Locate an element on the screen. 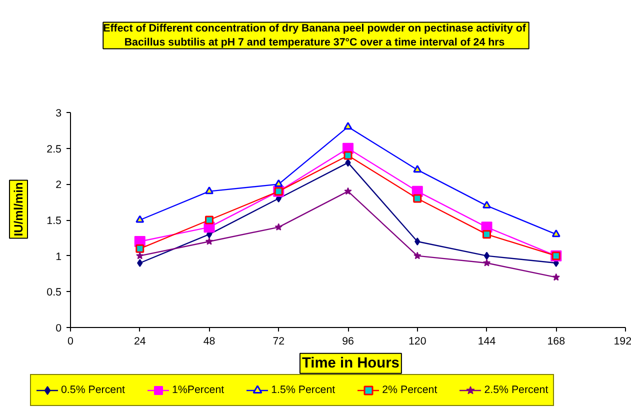 The width and height of the screenshot is (631, 412). x-tick-label: 144 is located at coordinates (487, 342).